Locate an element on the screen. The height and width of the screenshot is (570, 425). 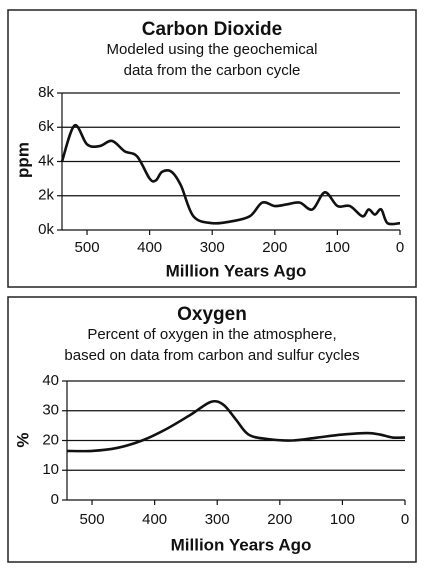
y-axis-label: ppm is located at coordinates (22, 160).